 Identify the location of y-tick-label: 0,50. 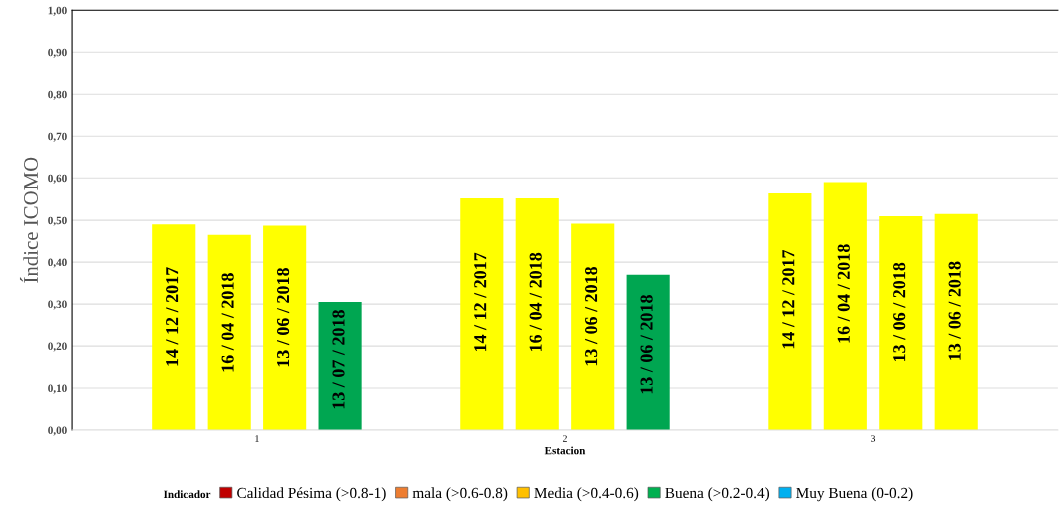
(57, 221).